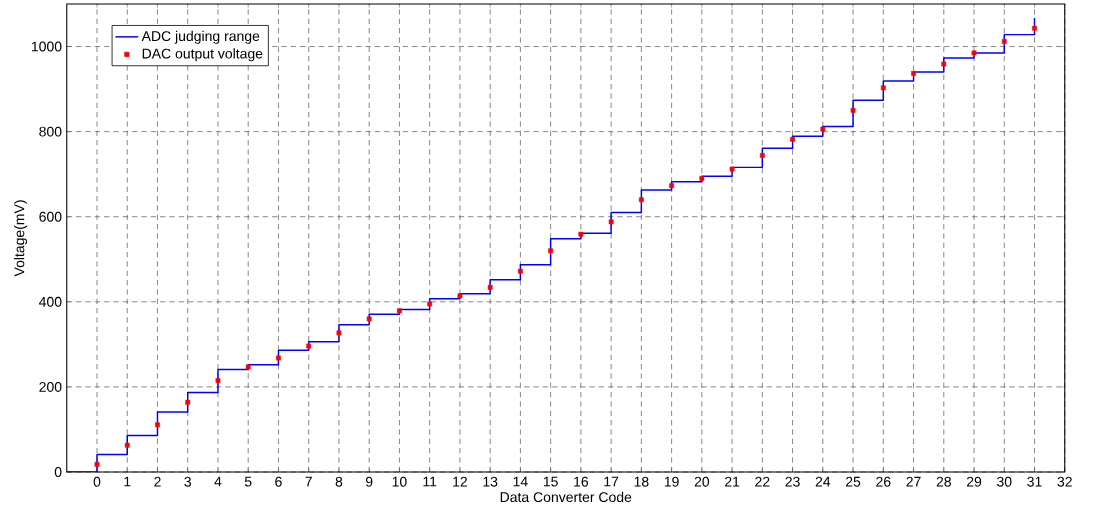 This screenshot has width=1115, height=529. What do you see at coordinates (21, 238) in the screenshot?
I see `y-axis-title: Voltage(mV)` at bounding box center [21, 238].